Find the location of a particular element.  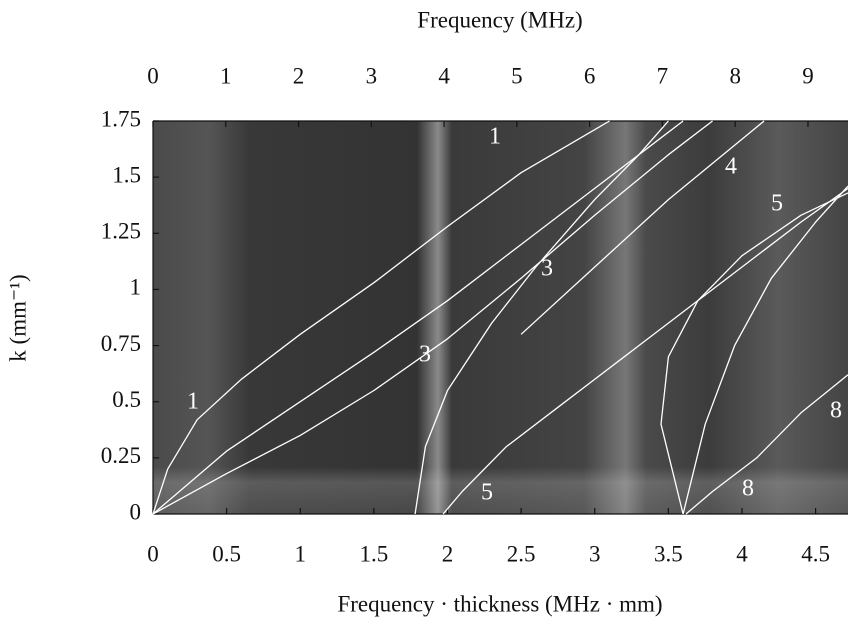

y-tick-label: 0 is located at coordinates (136, 511).